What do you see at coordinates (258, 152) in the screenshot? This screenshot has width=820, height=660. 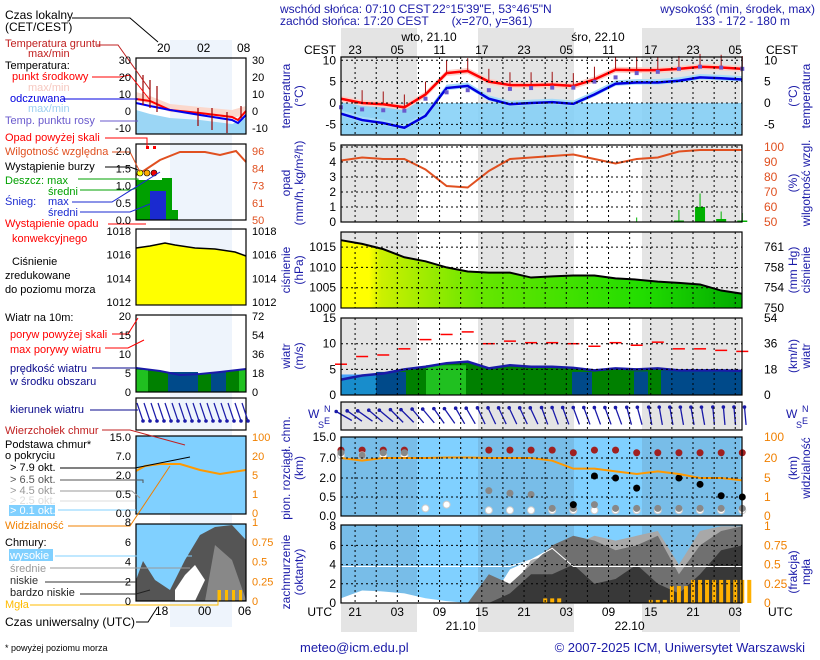 I see `legend-humidity-tick: 96` at bounding box center [258, 152].